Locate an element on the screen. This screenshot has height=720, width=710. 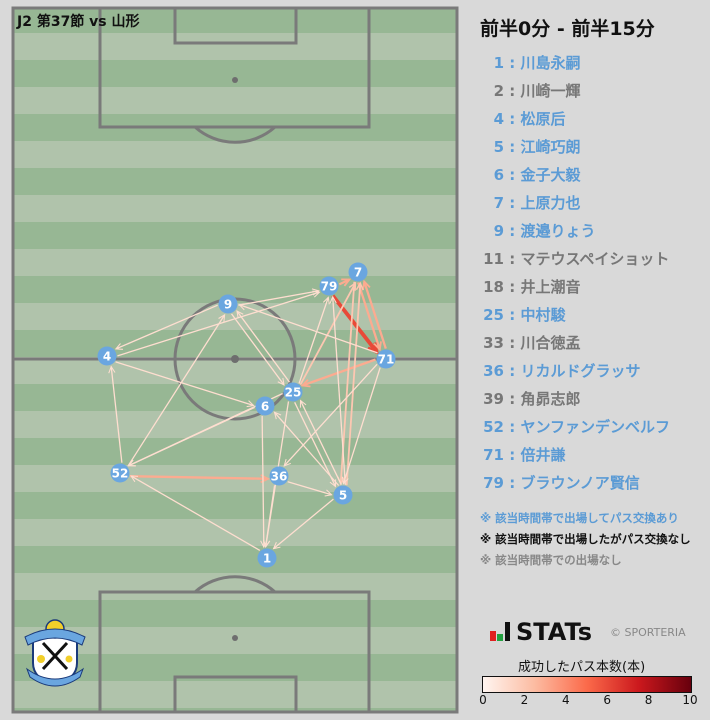
player-number: 1 is located at coordinates (498, 63).